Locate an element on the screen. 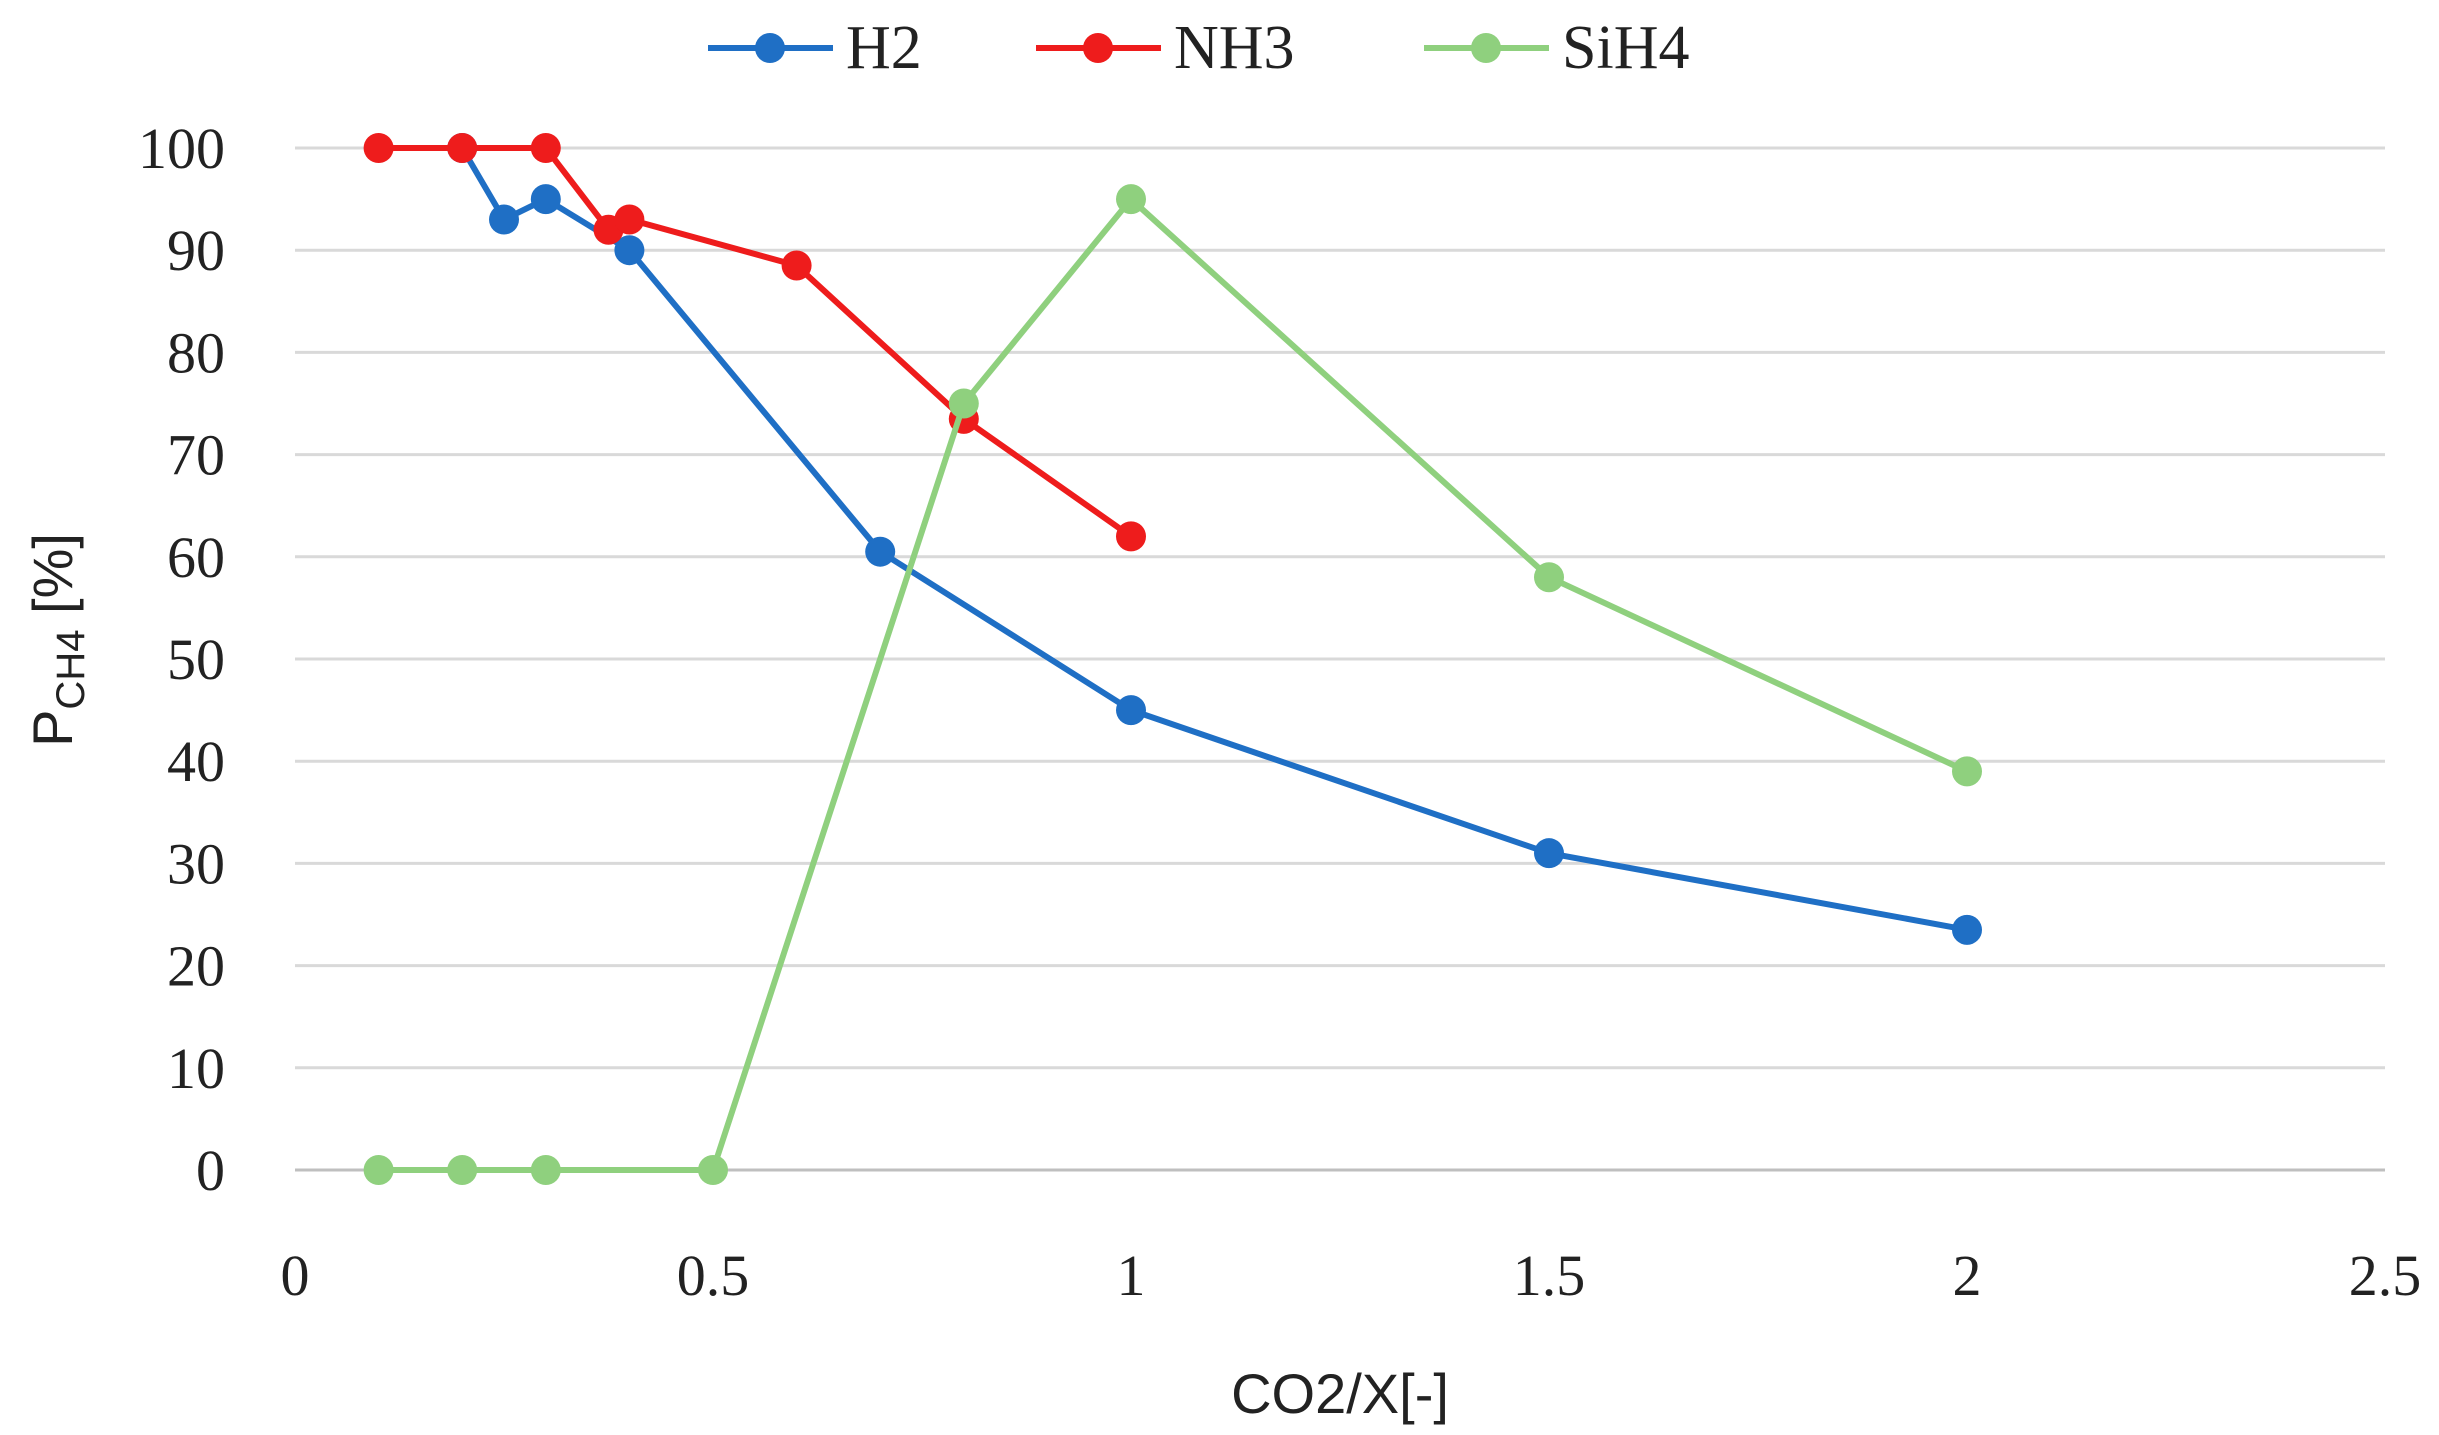 The width and height of the screenshot is (2439, 1435). legend-item-nh3: NH3 is located at coordinates (1165, 48).